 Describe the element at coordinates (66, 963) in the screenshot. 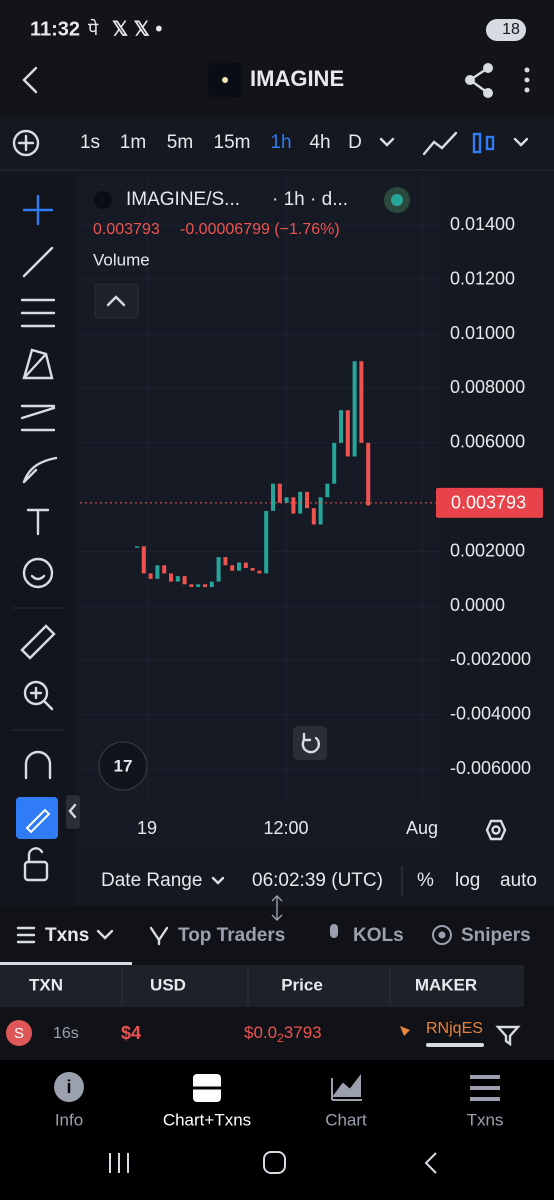

I see `tab-underline` at that location.